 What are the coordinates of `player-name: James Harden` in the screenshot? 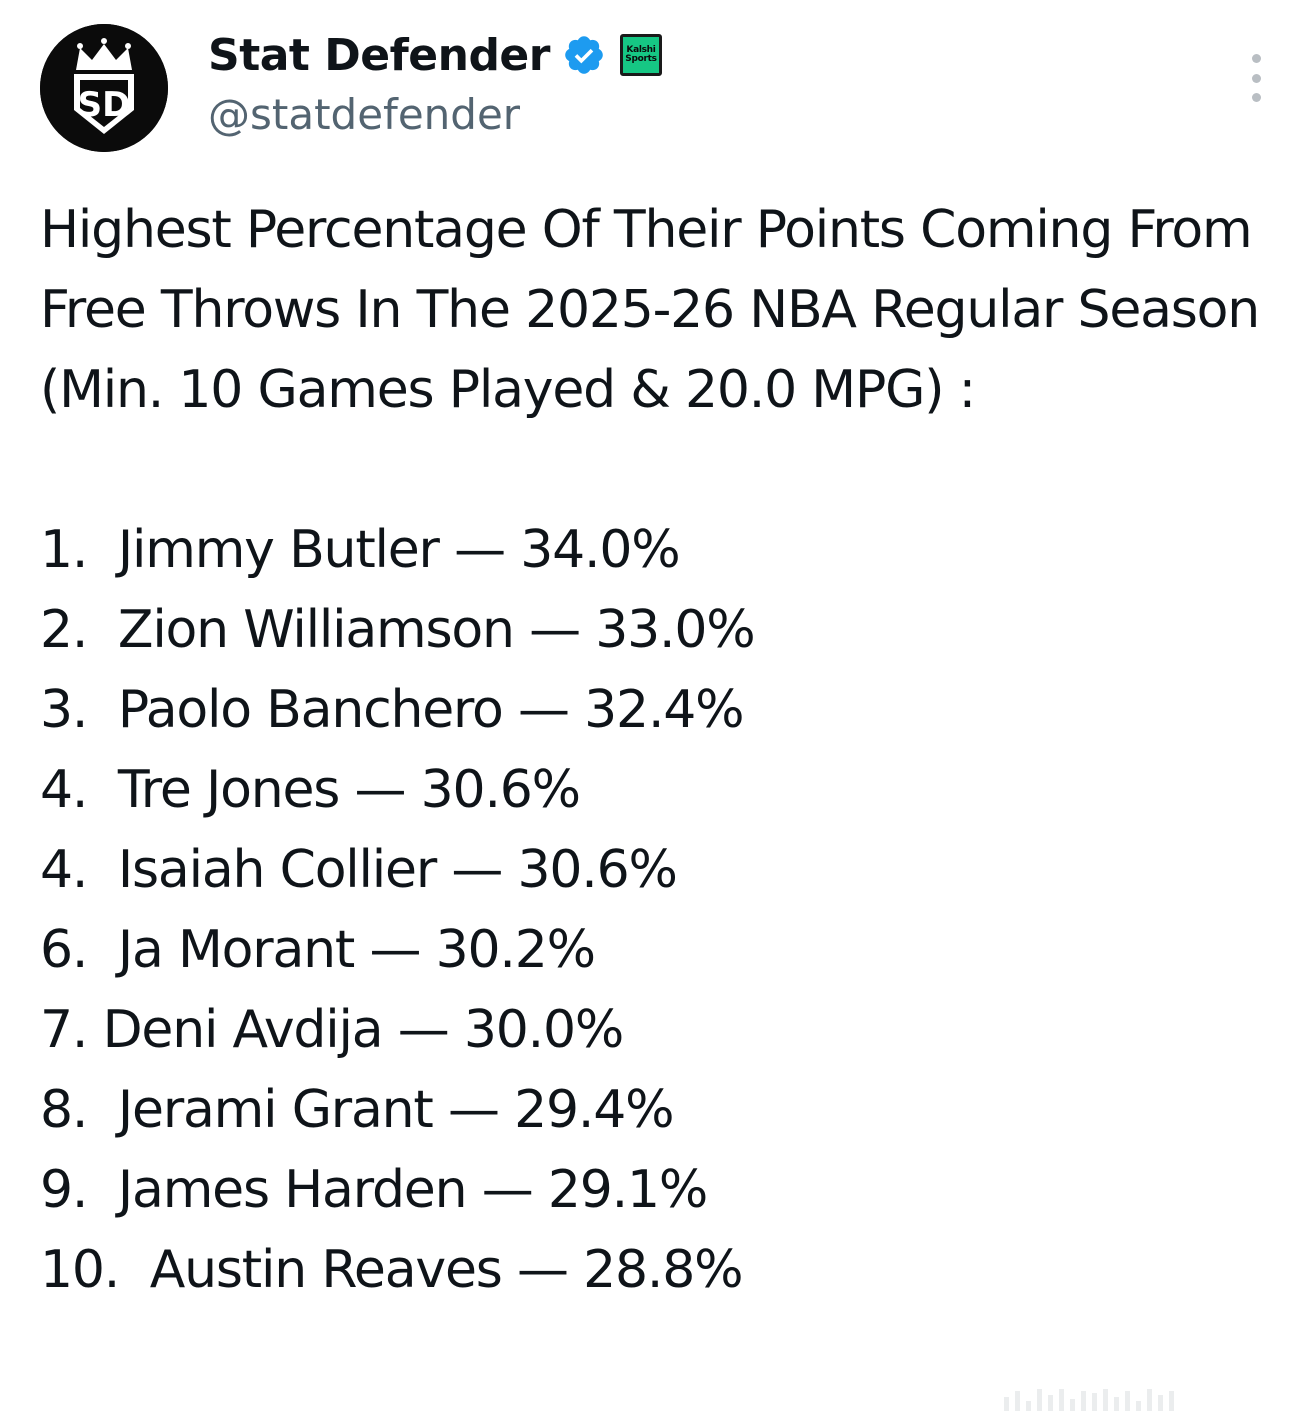 It's located at (292, 1190).